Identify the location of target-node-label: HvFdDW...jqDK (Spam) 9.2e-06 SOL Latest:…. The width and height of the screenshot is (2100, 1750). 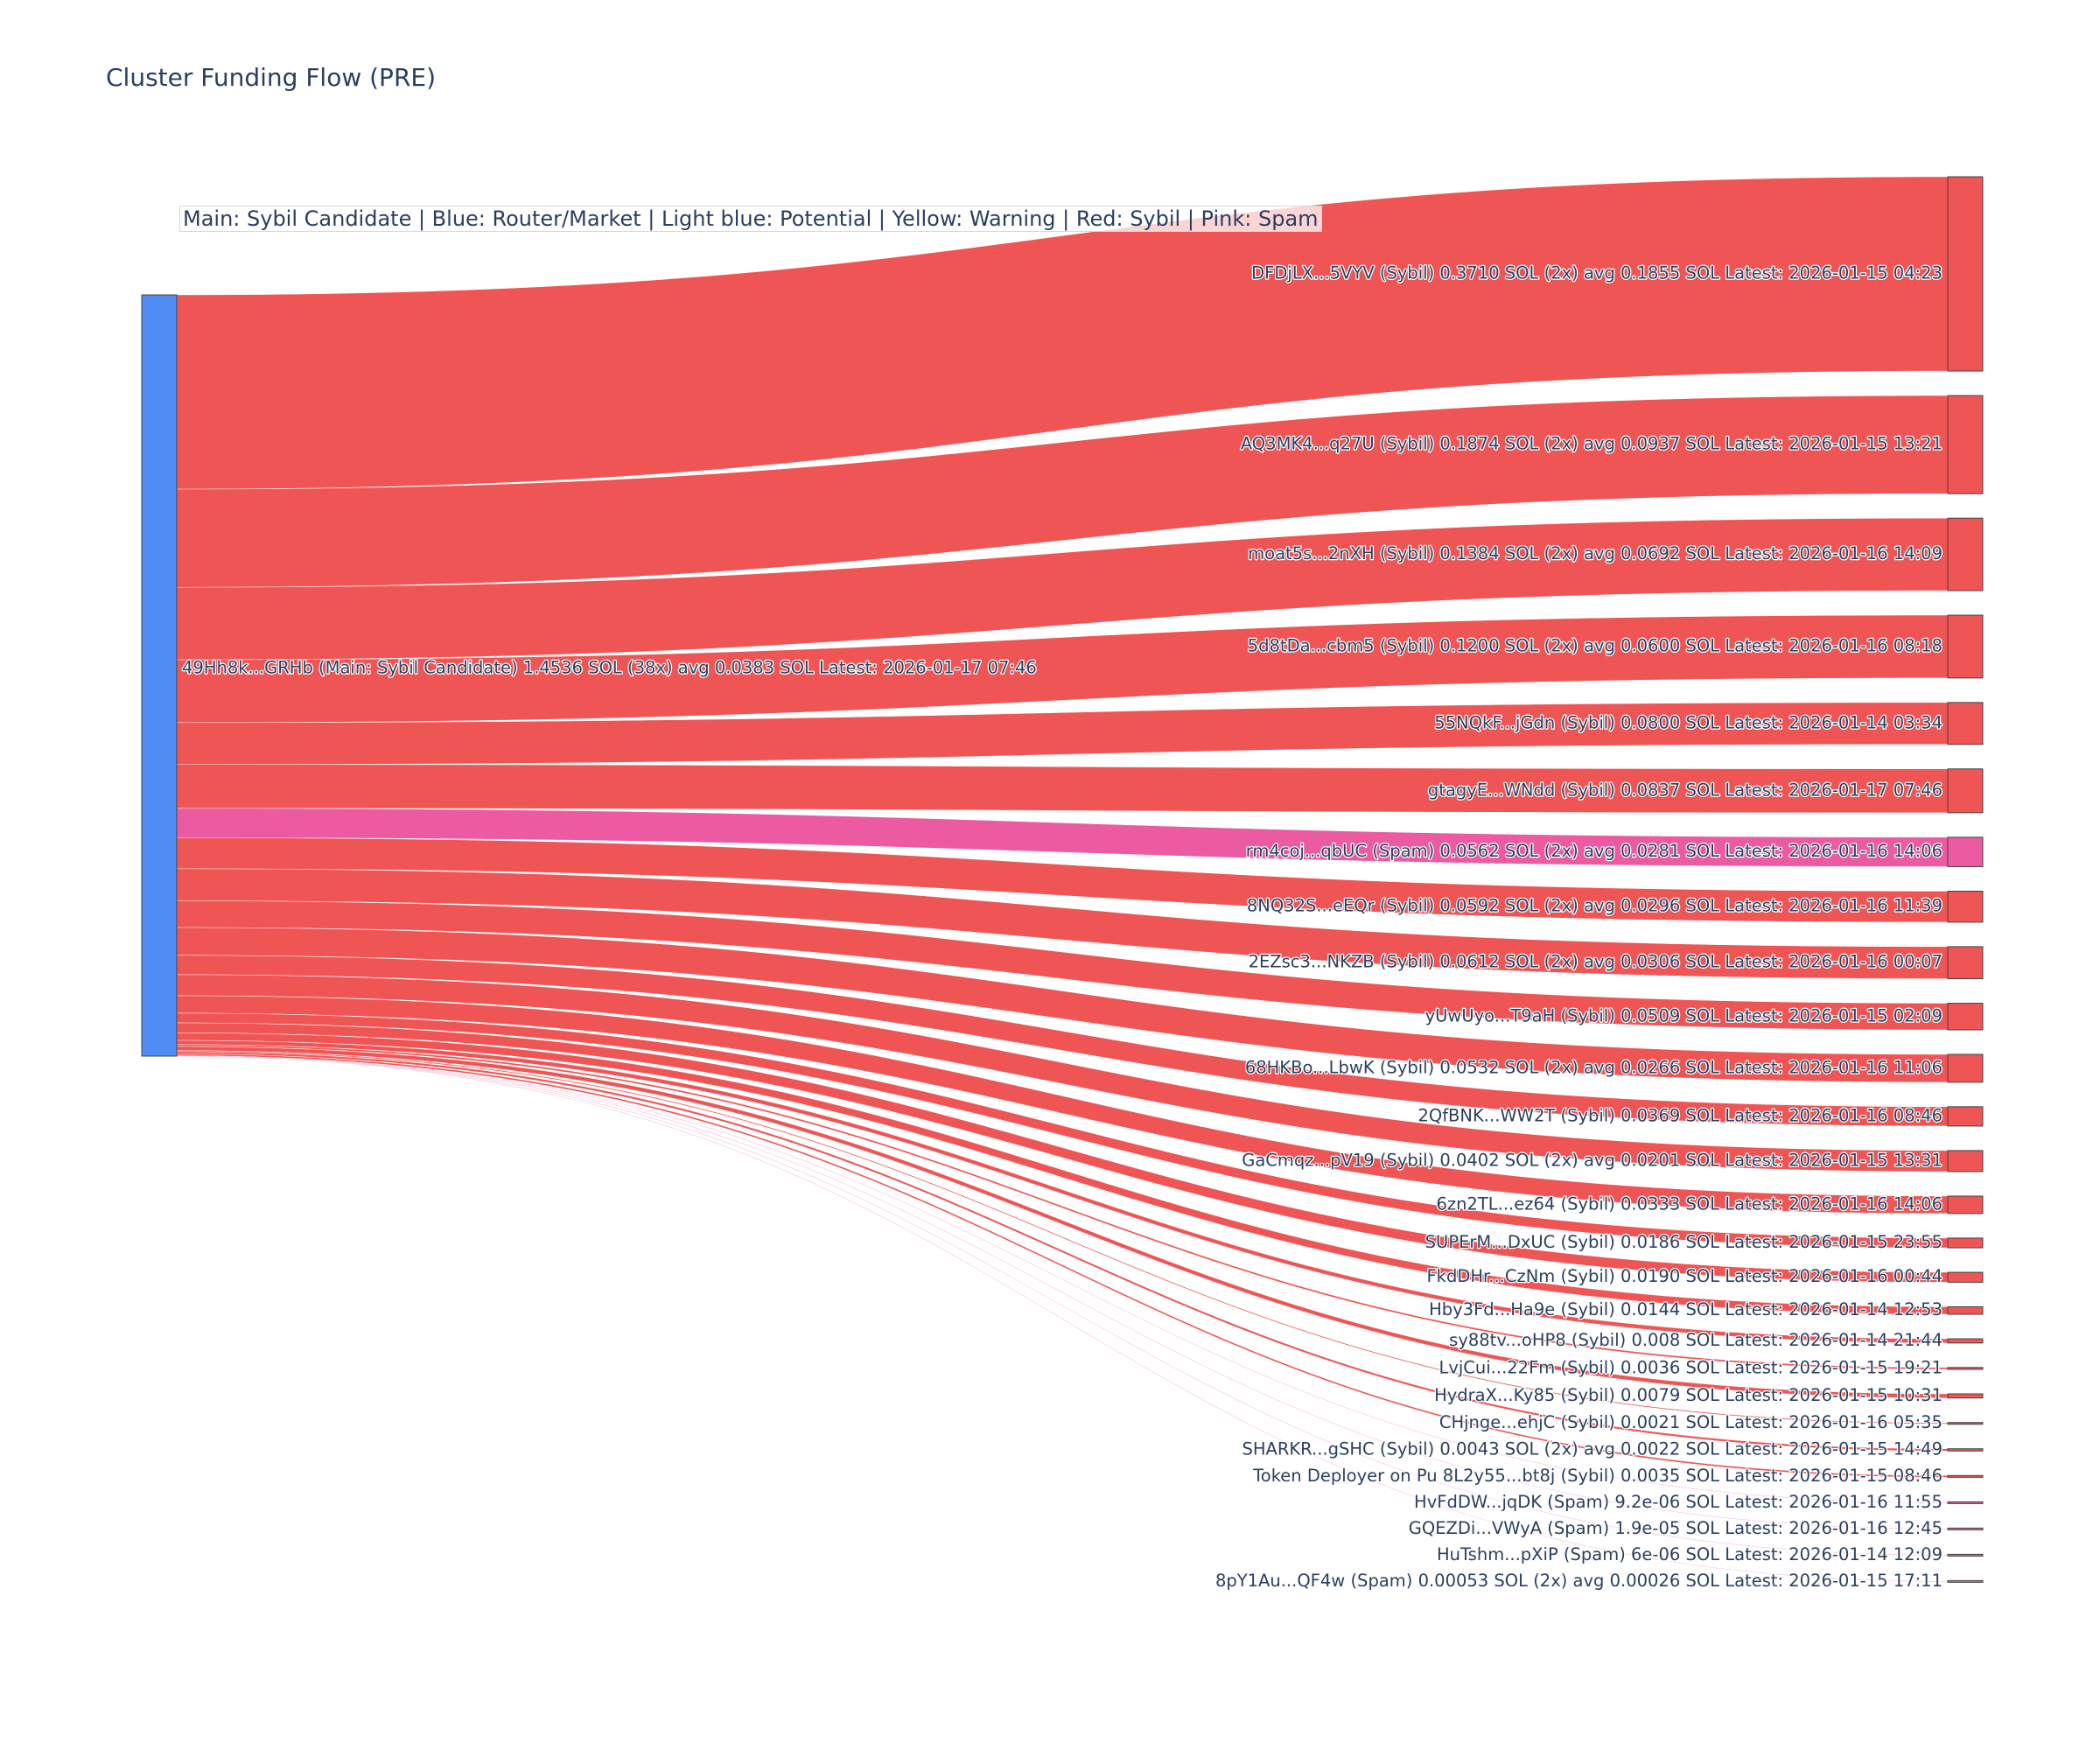
(1678, 1502).